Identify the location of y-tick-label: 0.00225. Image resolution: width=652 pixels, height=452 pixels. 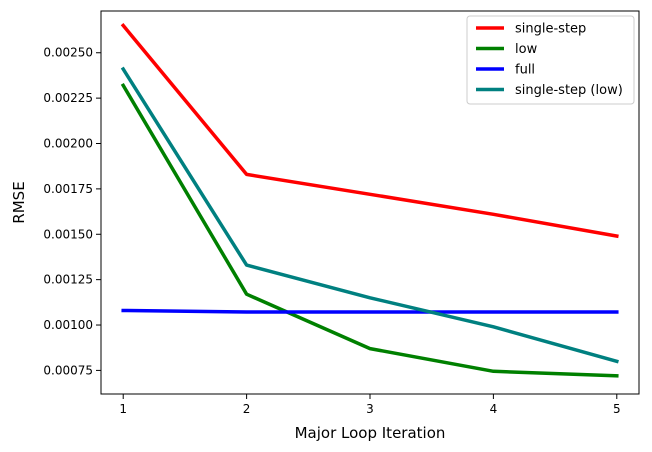
(68, 98).